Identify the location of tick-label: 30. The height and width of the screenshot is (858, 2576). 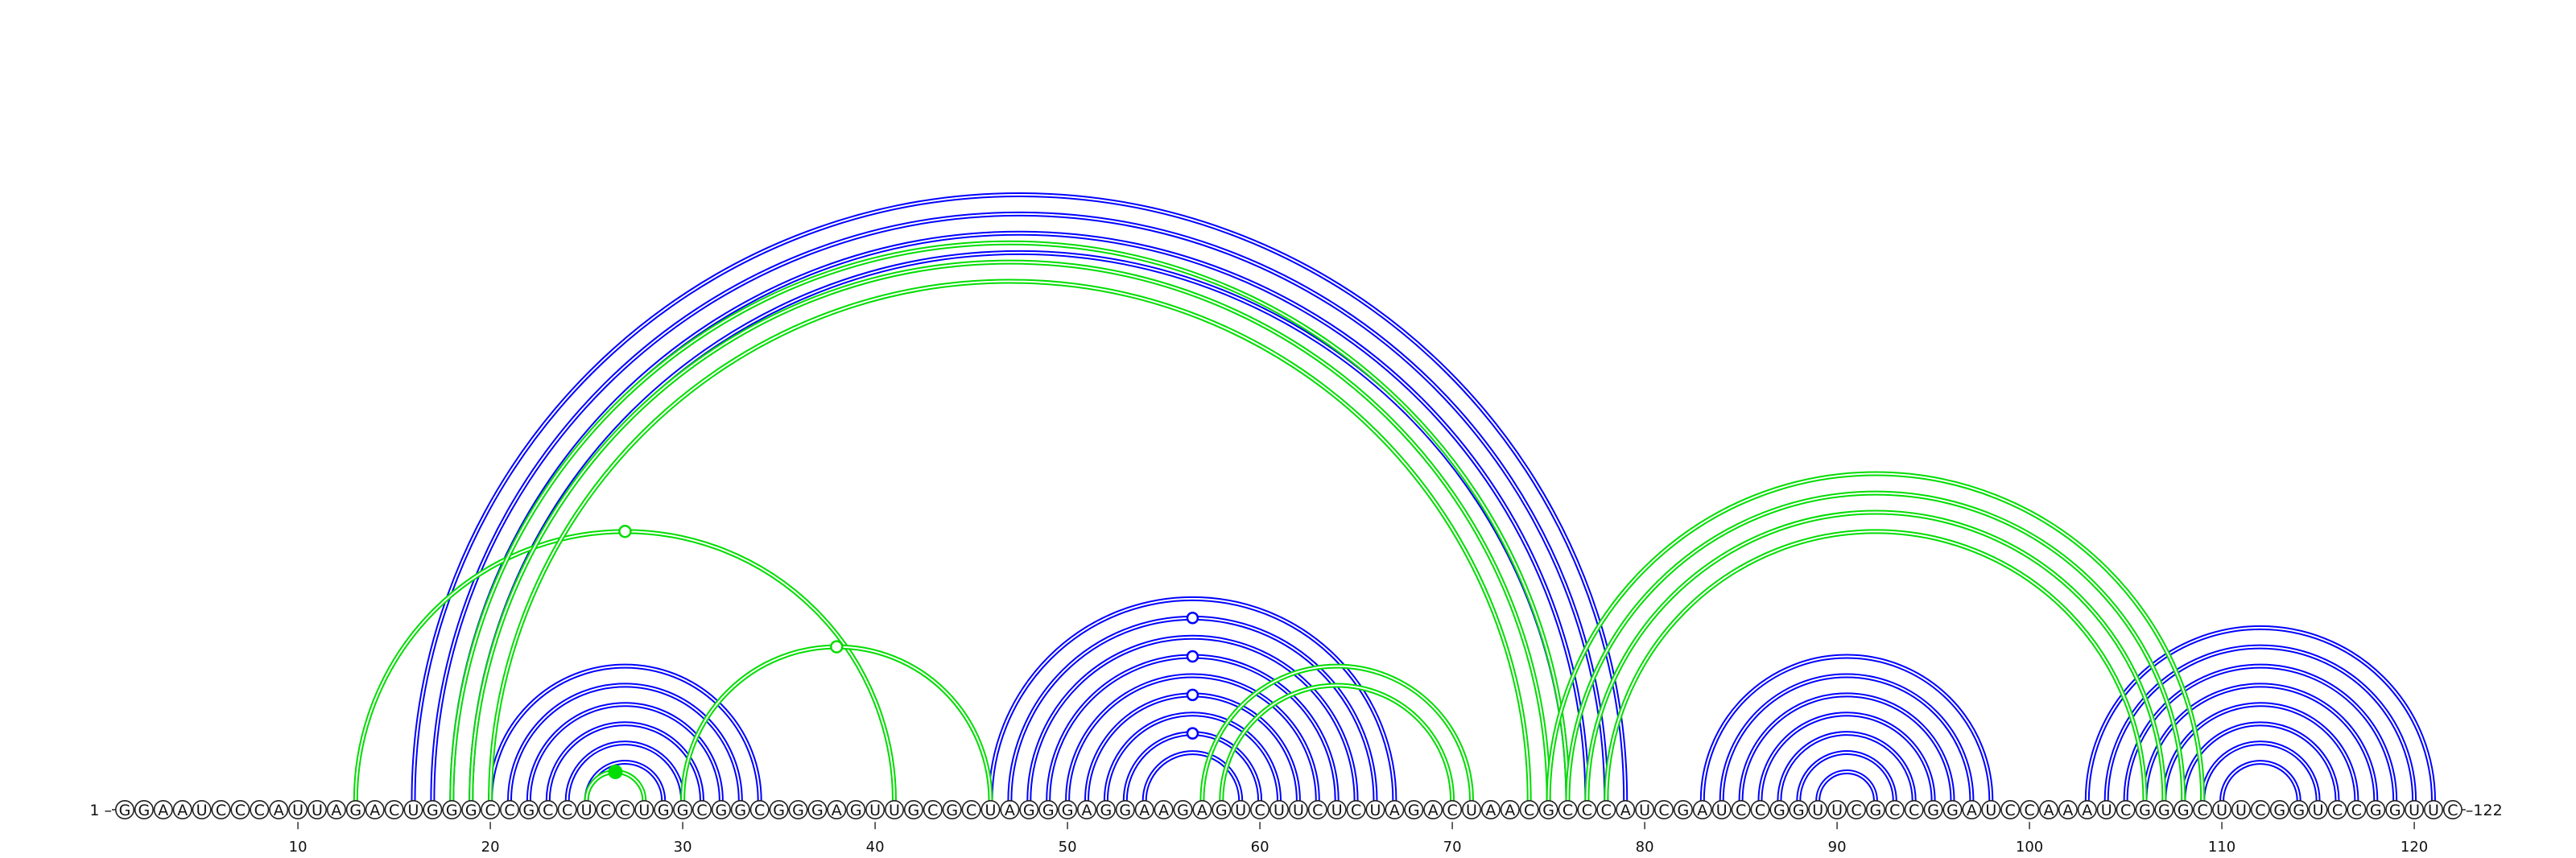
(683, 848).